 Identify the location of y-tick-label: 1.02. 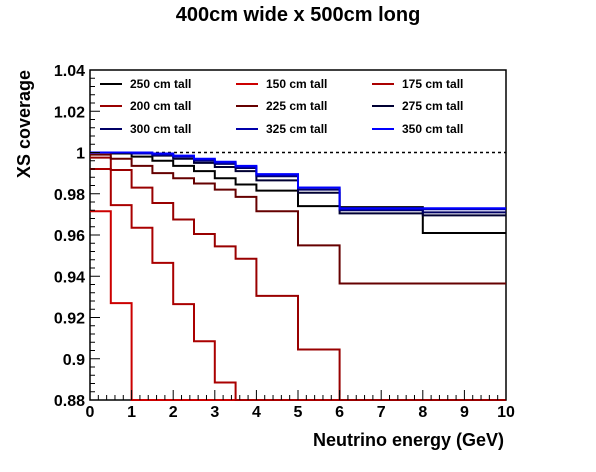
(69, 112).